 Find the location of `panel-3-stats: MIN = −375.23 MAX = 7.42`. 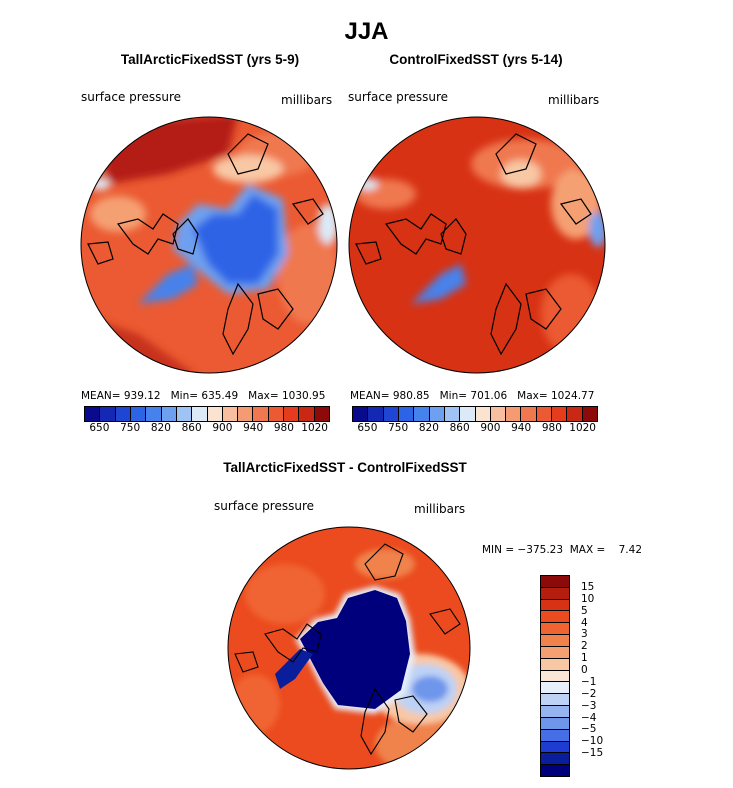

panel-3-stats: MIN = −375.23 MAX = 7.42 is located at coordinates (562, 550).